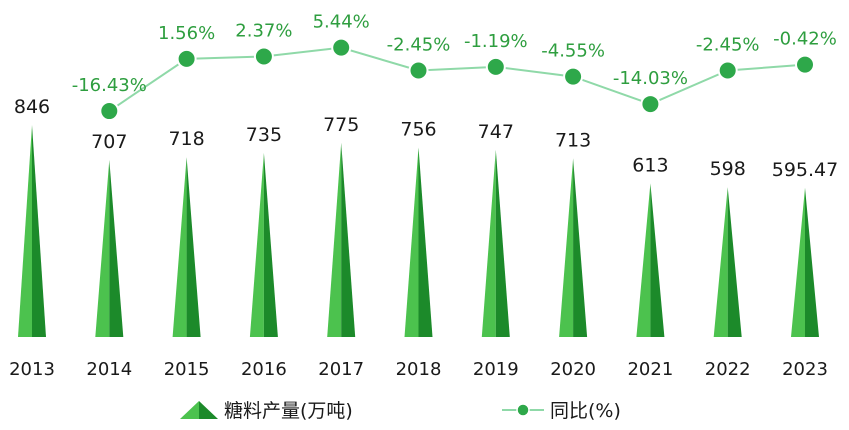 This screenshot has height=430, width=849. What do you see at coordinates (288, 411) in the screenshot?
I see `legend-label-production: 糖料产量(万吨)` at bounding box center [288, 411].